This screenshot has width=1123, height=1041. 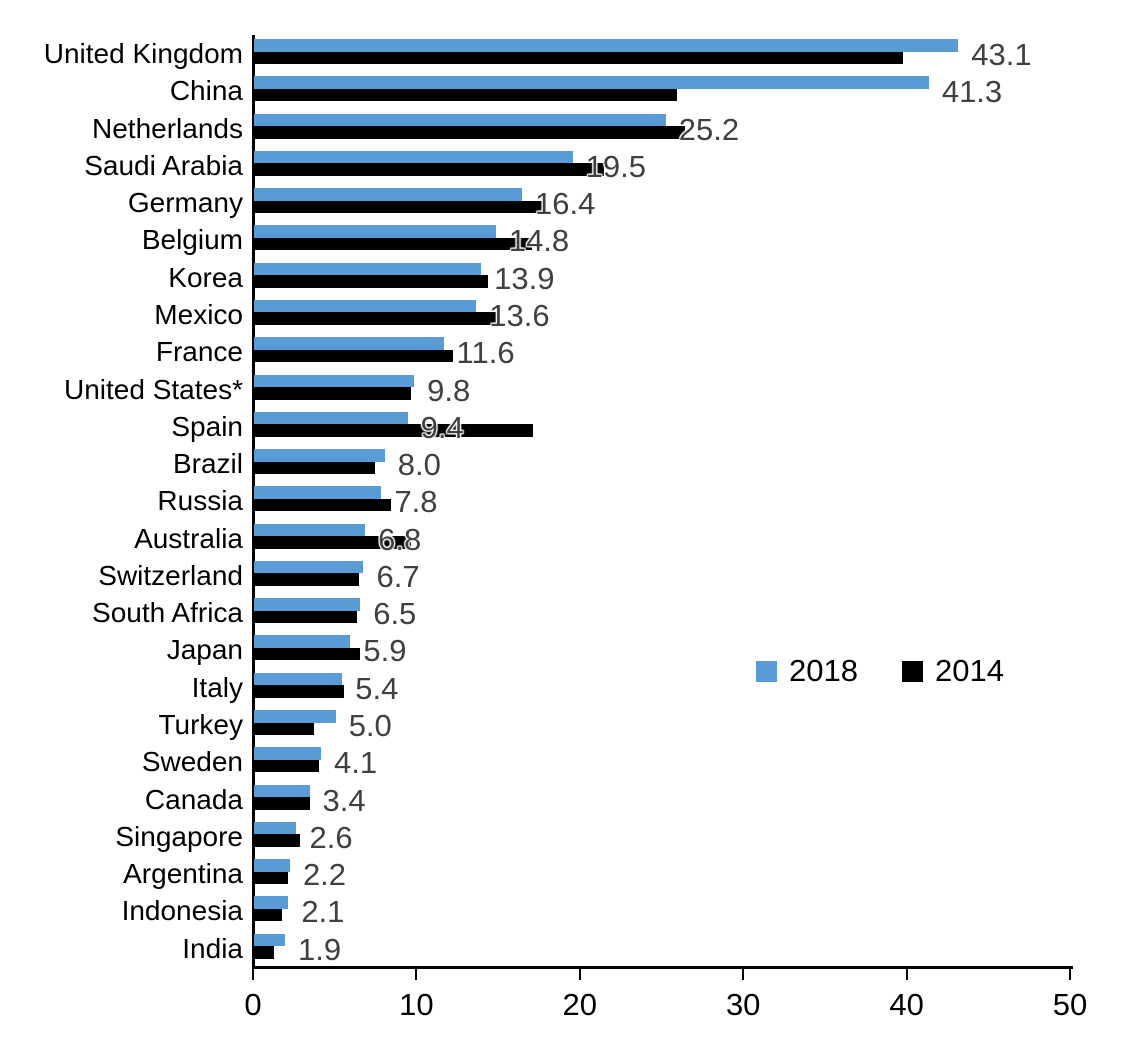 I want to click on value-label: 6.5, so click(x=395, y=614).